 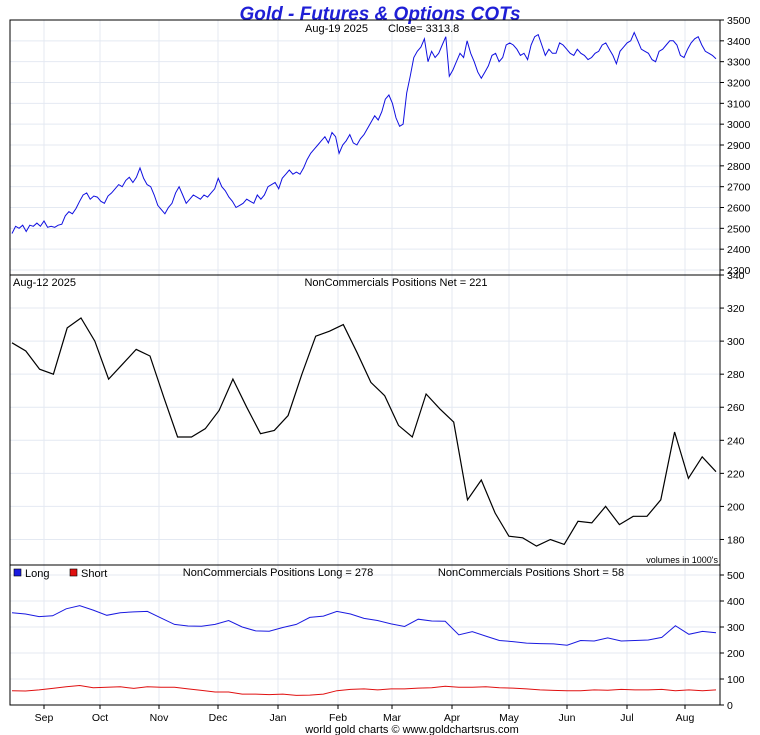 What do you see at coordinates (338, 718) in the screenshot?
I see `x-tick-label-feb: Feb` at bounding box center [338, 718].